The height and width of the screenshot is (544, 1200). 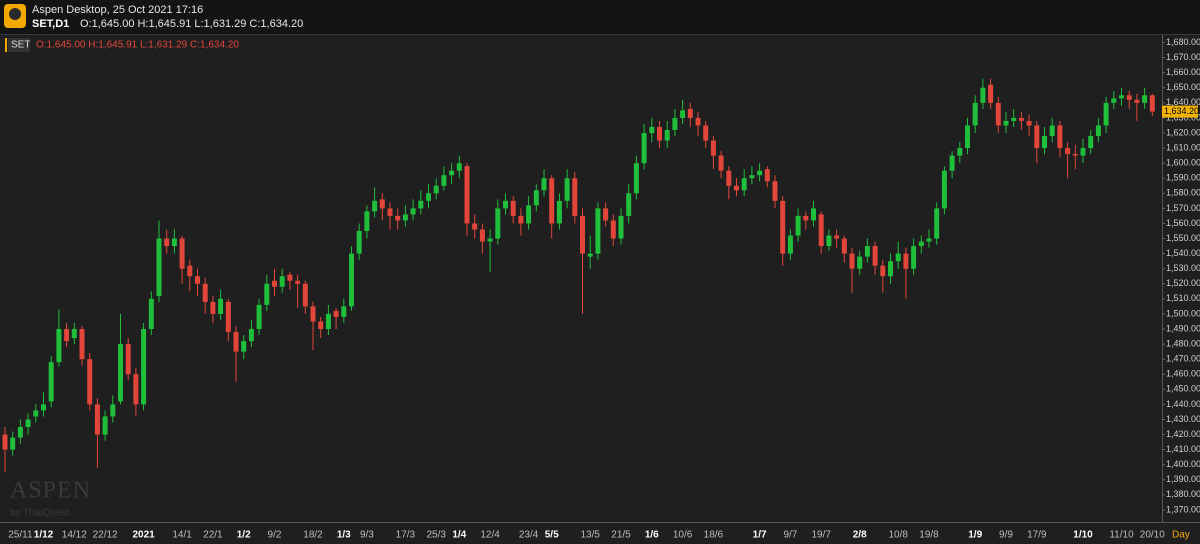 I want to click on y-tick-label: 1,380.00, so click(x=1183, y=494).